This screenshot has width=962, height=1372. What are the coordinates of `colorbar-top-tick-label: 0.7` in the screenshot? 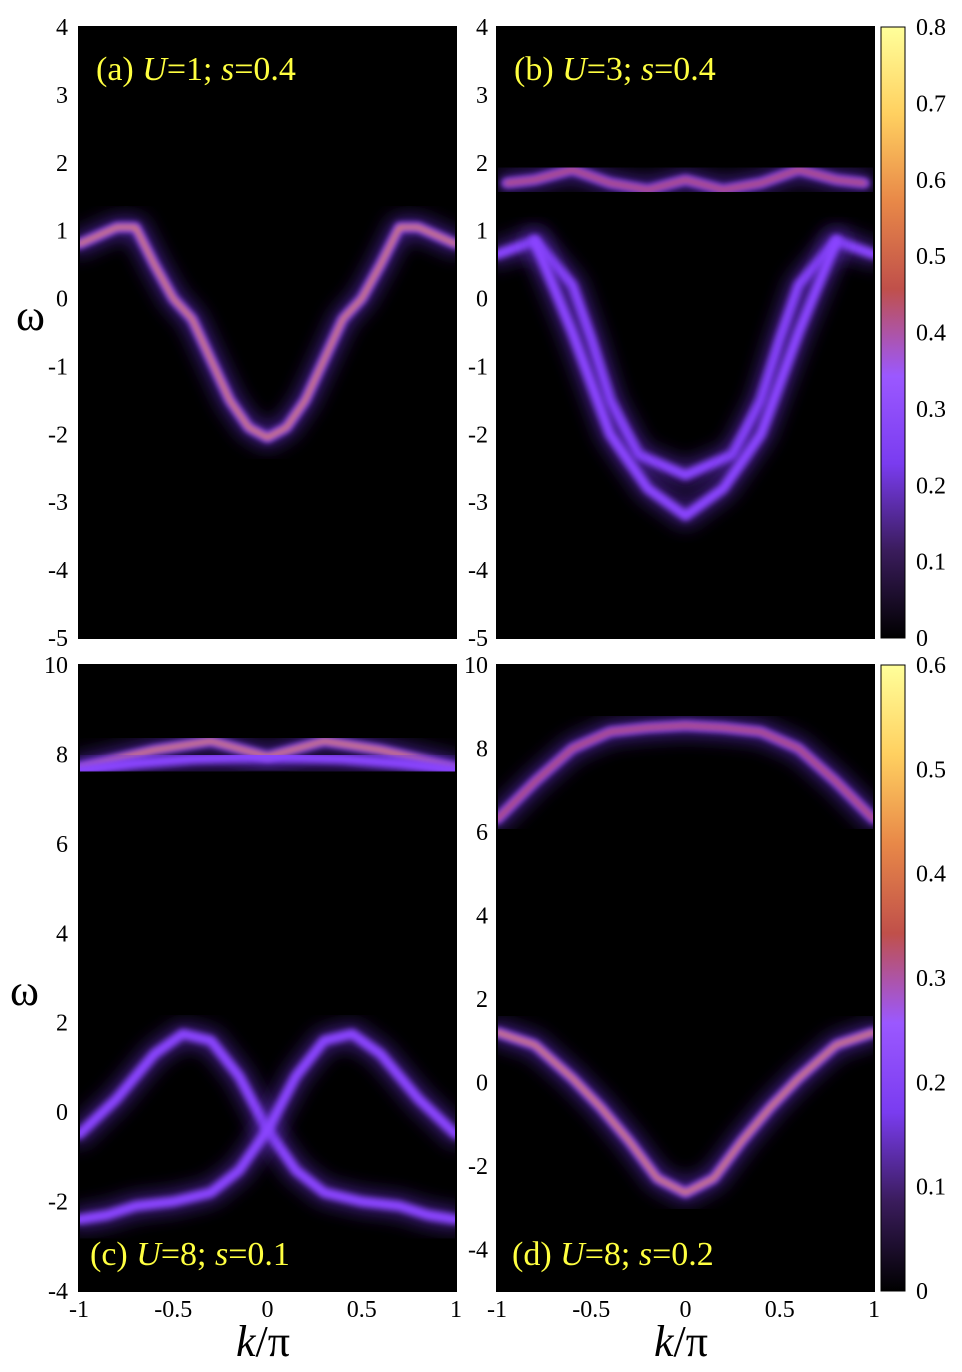 It's located at (931, 104).